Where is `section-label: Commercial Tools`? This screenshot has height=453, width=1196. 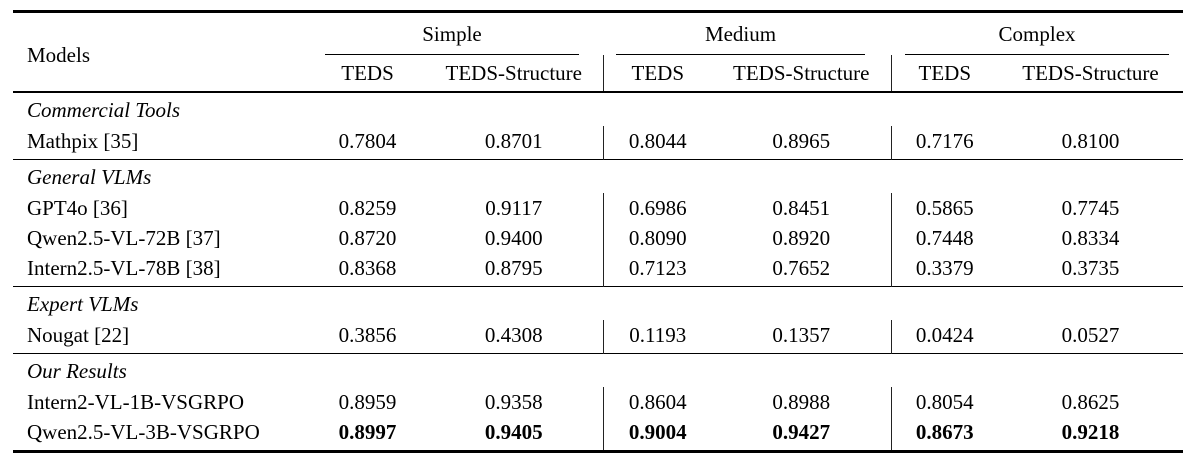 section-label: Commercial Tools is located at coordinates (598, 108).